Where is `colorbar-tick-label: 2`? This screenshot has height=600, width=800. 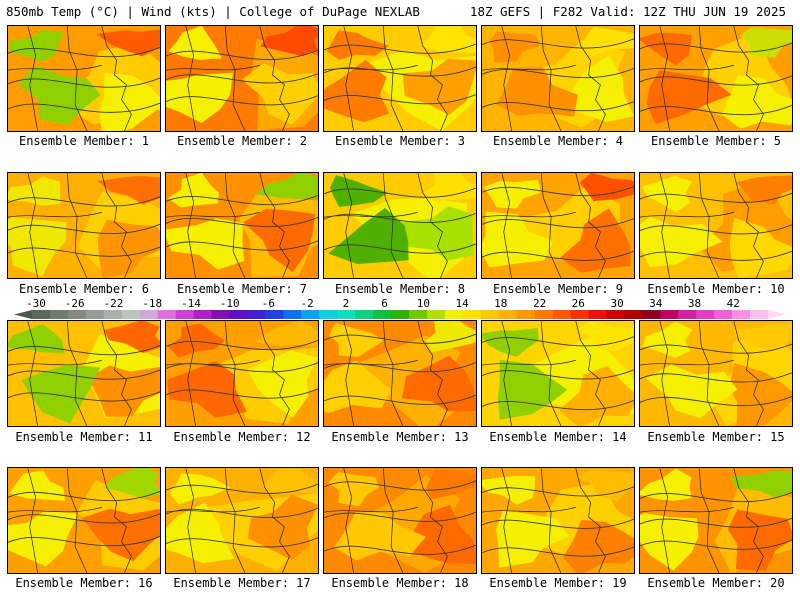
colorbar-tick-label: 2 is located at coordinates (346, 303).